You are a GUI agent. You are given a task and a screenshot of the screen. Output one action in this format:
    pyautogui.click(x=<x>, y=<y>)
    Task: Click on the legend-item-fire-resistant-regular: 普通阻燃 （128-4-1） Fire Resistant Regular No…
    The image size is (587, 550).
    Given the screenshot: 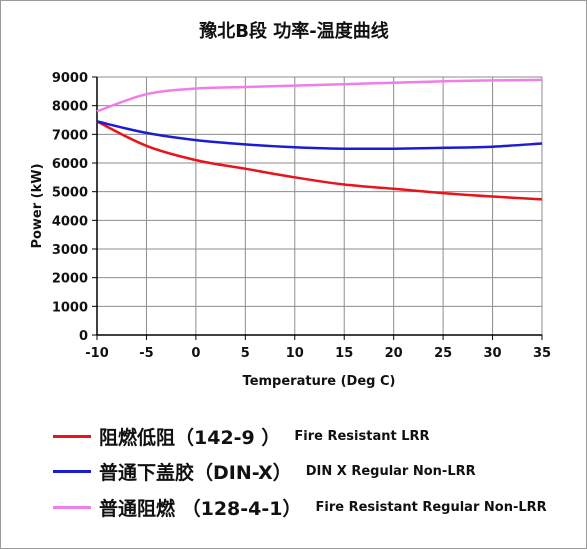 What is the action you would take?
    pyautogui.click(x=300, y=507)
    